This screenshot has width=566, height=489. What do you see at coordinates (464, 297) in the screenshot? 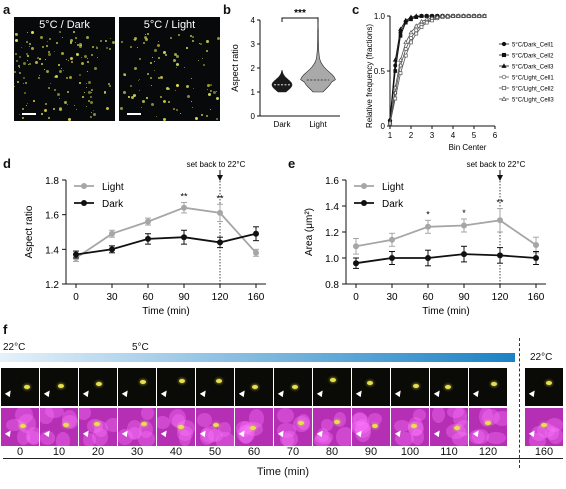
I see `x-tick-label: 90` at bounding box center [464, 297].